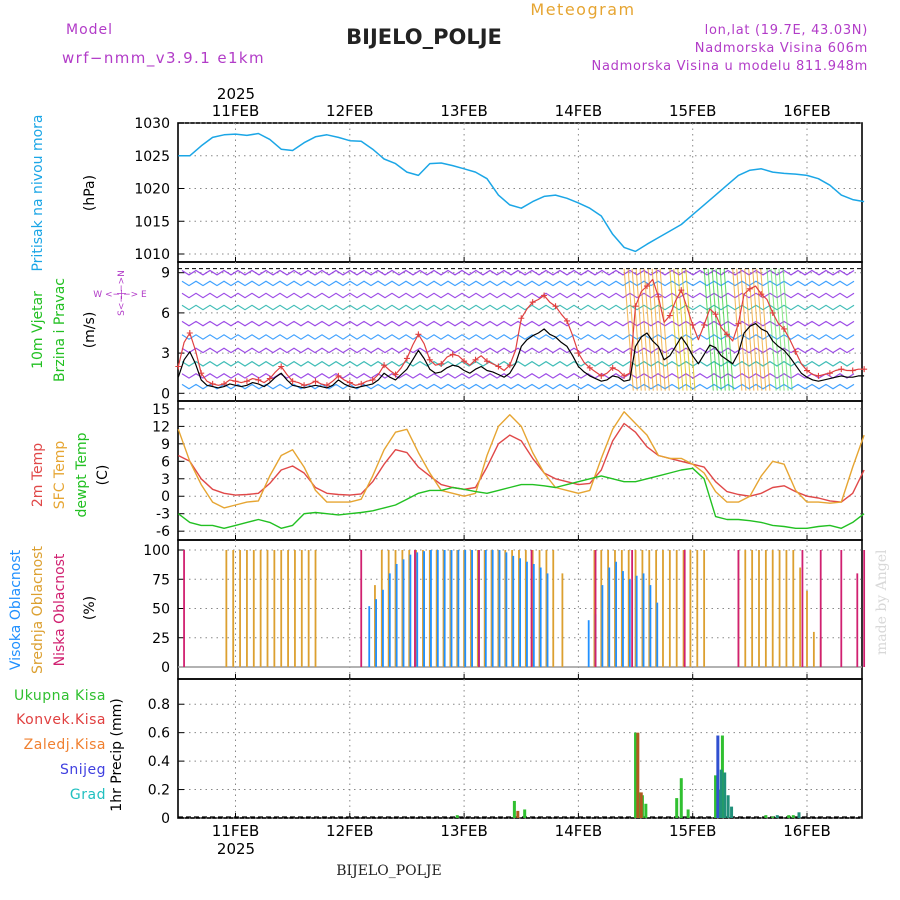  I want to click on date-label-bottom: 11FEB, so click(235, 831).